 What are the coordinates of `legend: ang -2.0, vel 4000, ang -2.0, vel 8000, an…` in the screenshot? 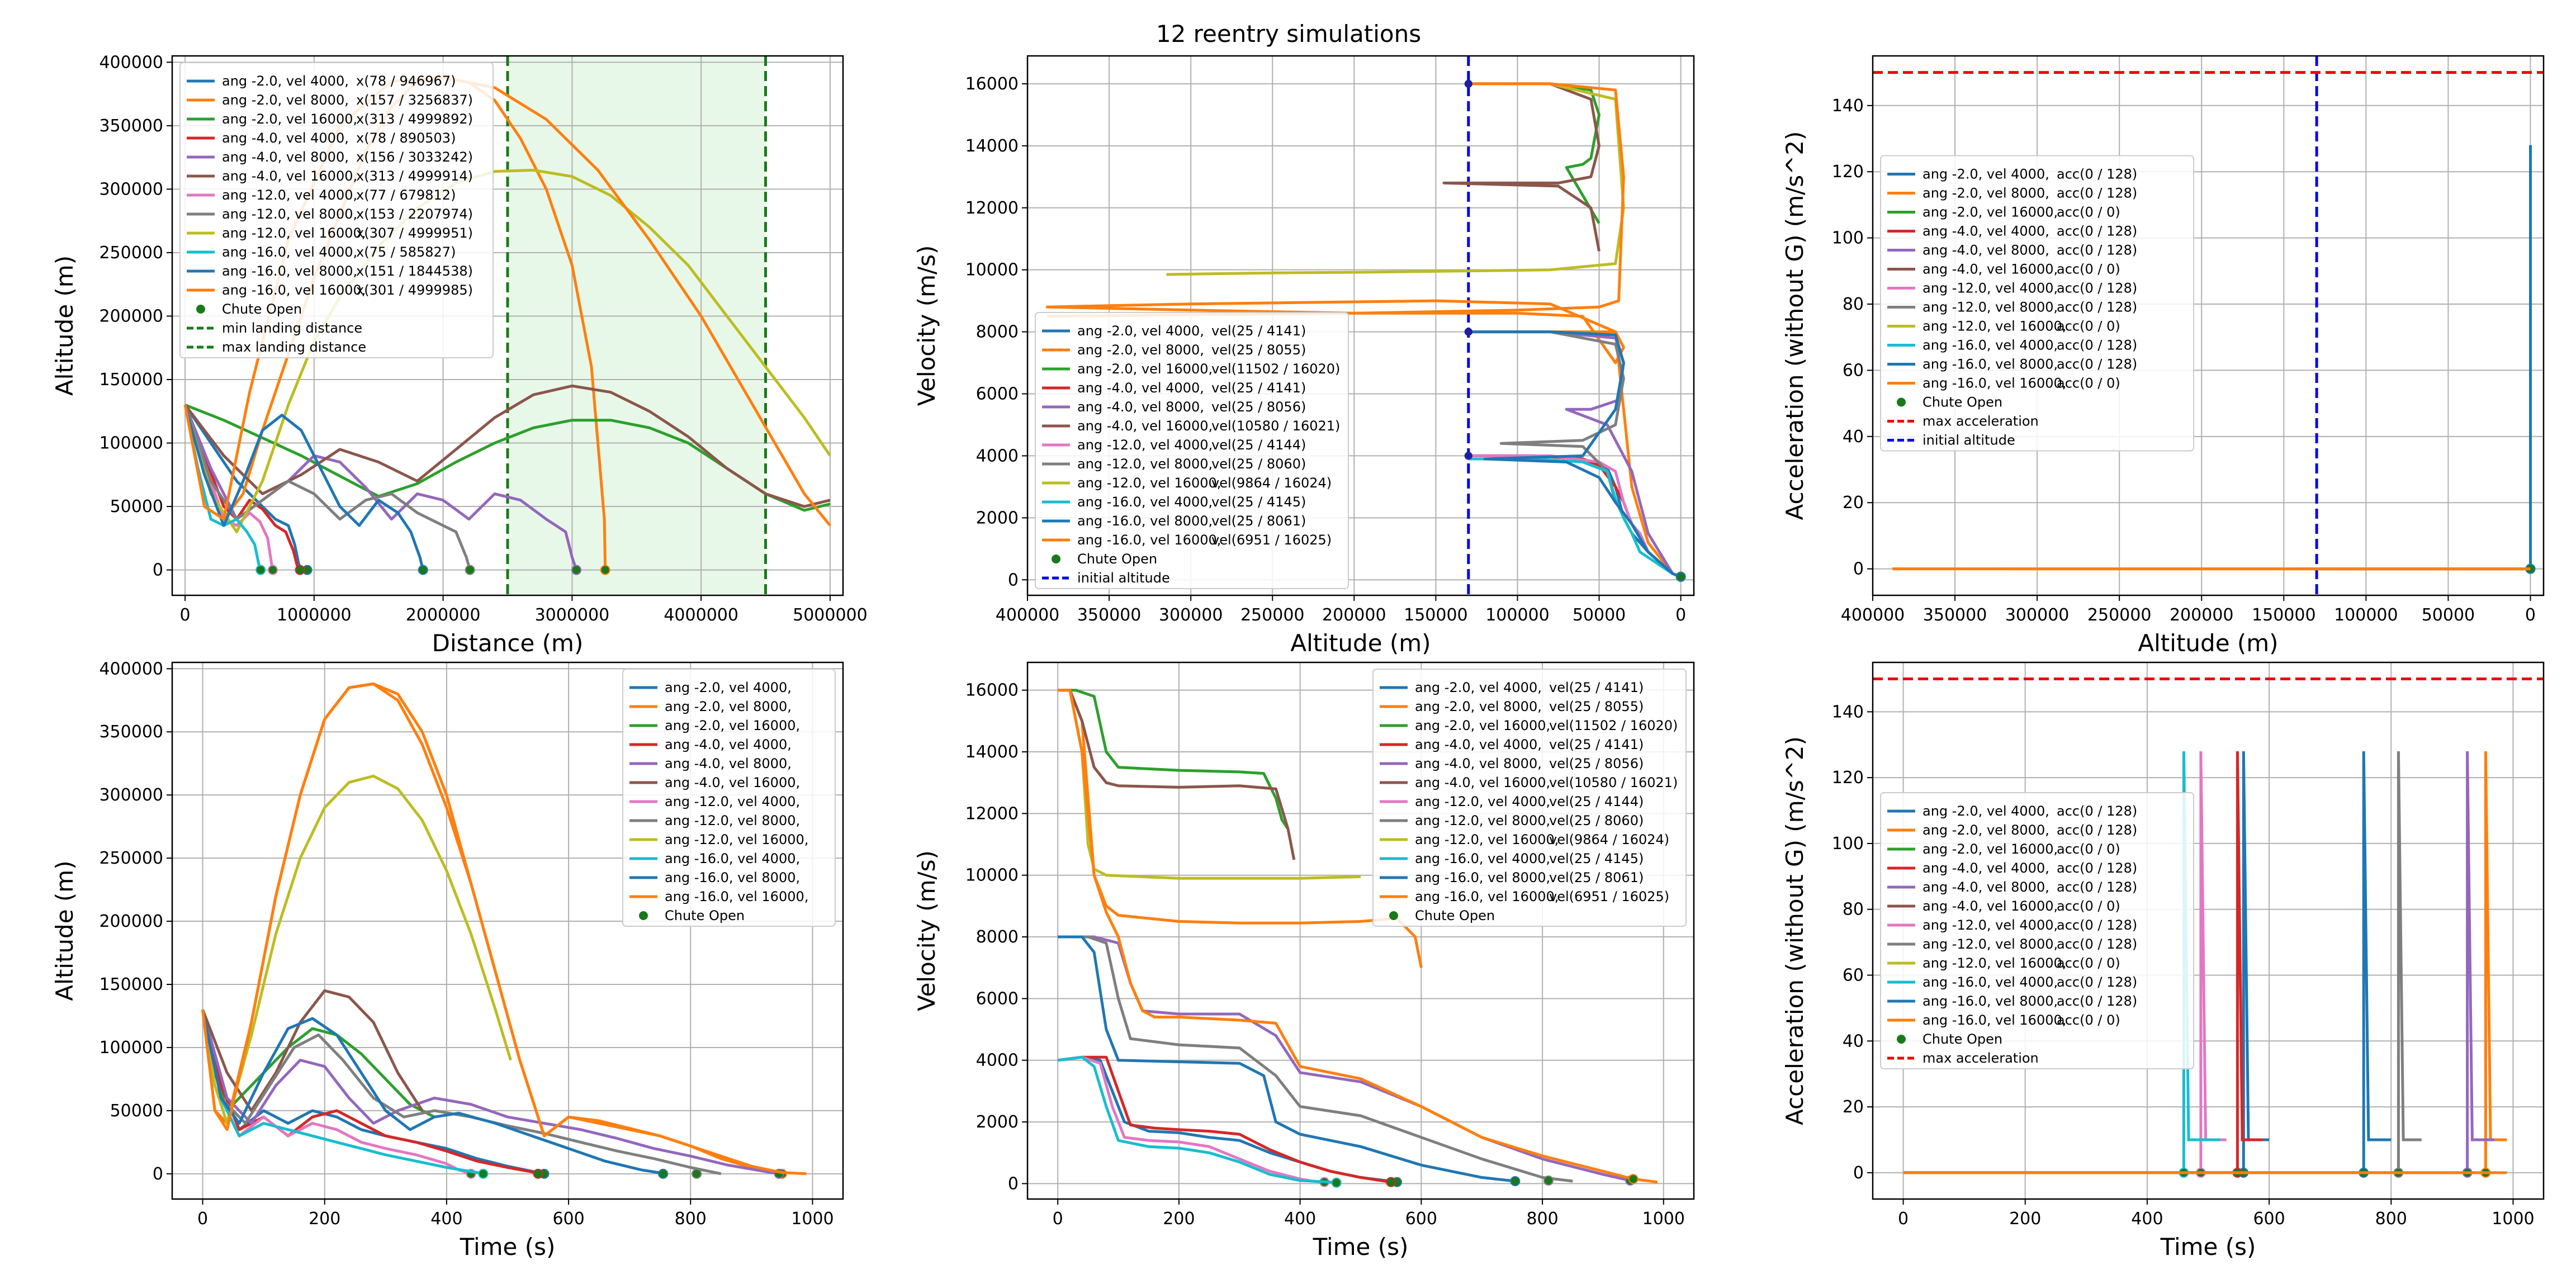 It's located at (729, 798).